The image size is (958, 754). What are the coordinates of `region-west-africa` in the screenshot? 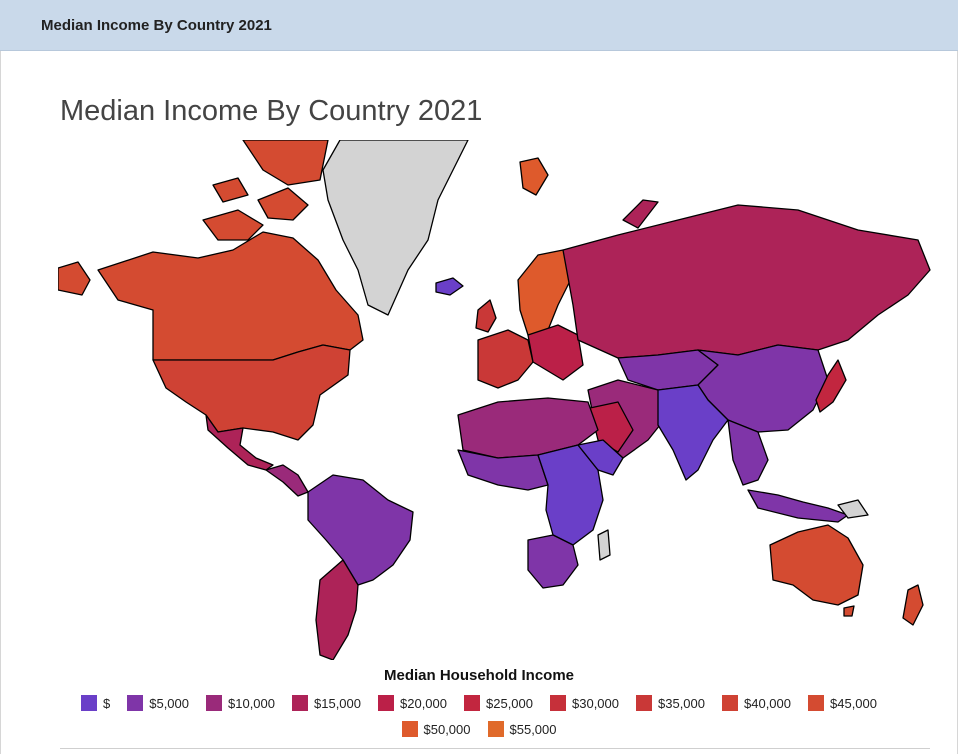 It's located at (503, 470).